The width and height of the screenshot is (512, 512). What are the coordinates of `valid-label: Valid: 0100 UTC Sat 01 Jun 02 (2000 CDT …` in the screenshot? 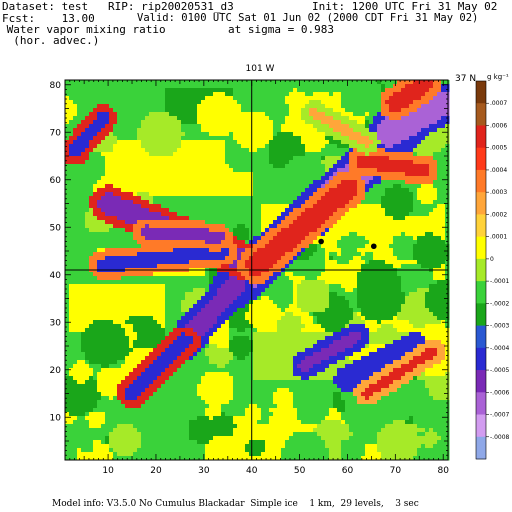 It's located at (308, 18).